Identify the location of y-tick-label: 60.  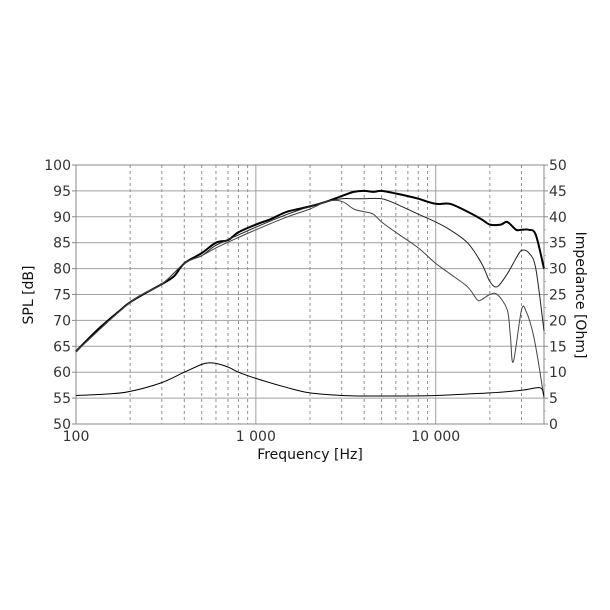
(62, 373).